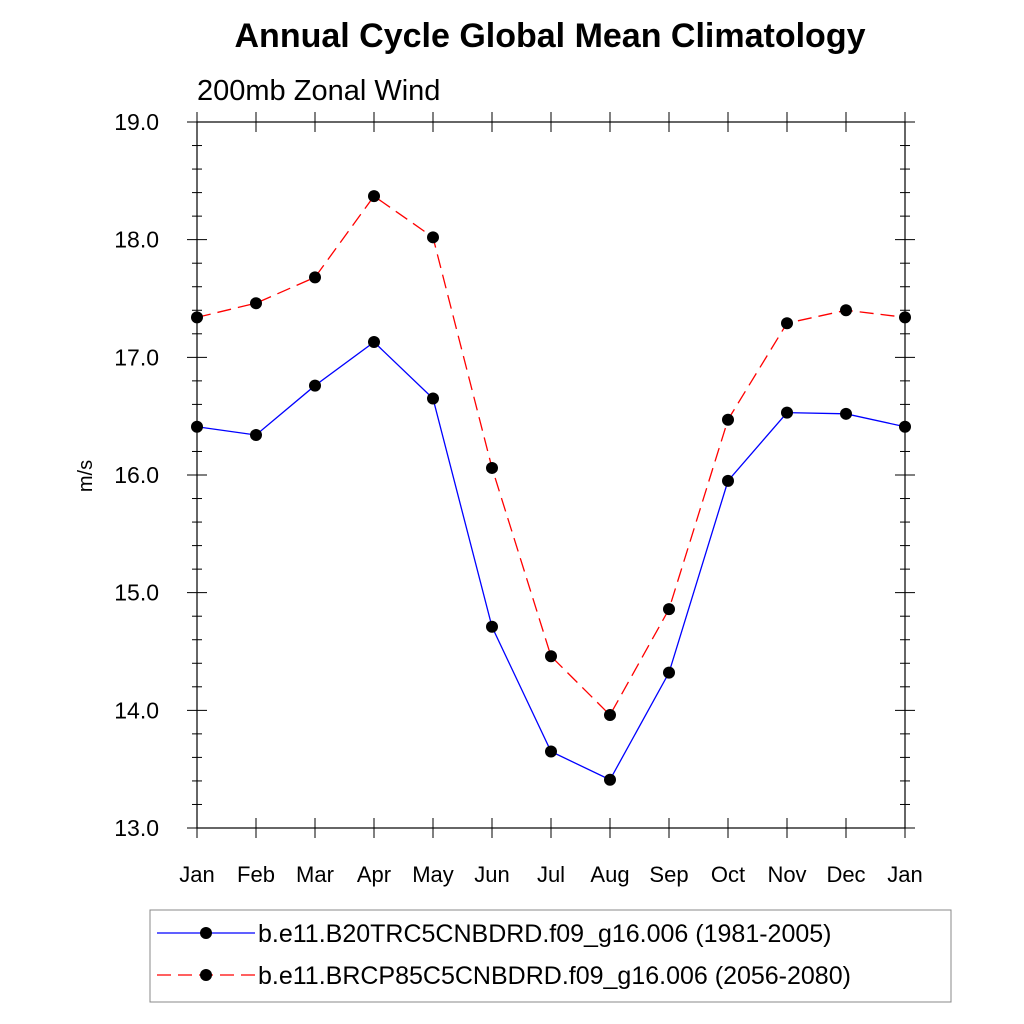 The width and height of the screenshot is (1024, 1024). What do you see at coordinates (374, 874) in the screenshot?
I see `x-tick-label: Apr` at bounding box center [374, 874].